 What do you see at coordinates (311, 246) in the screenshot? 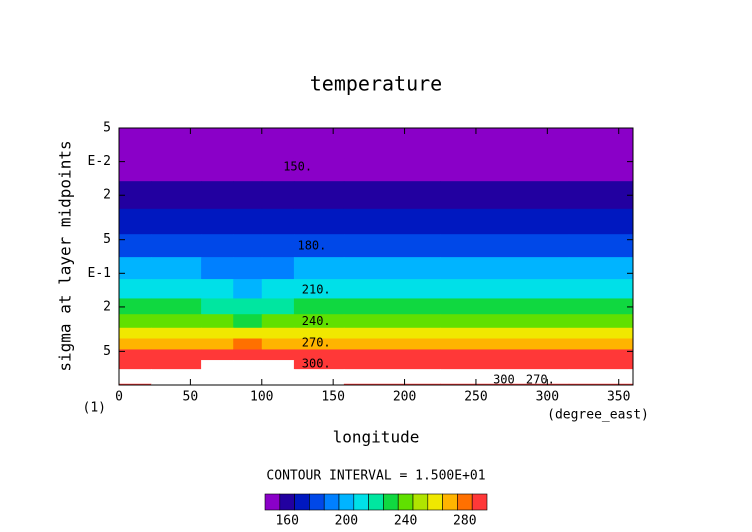
I see `contour-label: 180.` at bounding box center [311, 246].